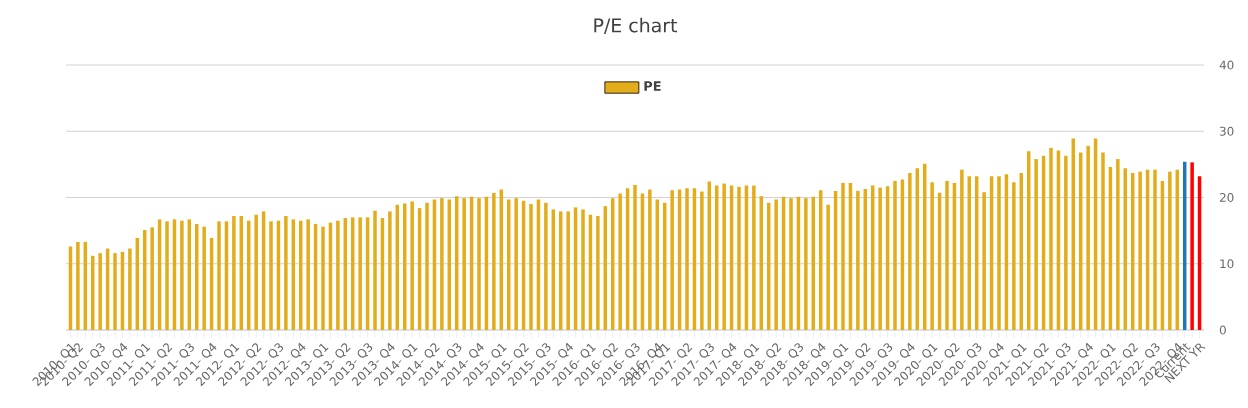 This screenshot has width=1248, height=408. I want to click on y-tick-label: 20, so click(1226, 197).